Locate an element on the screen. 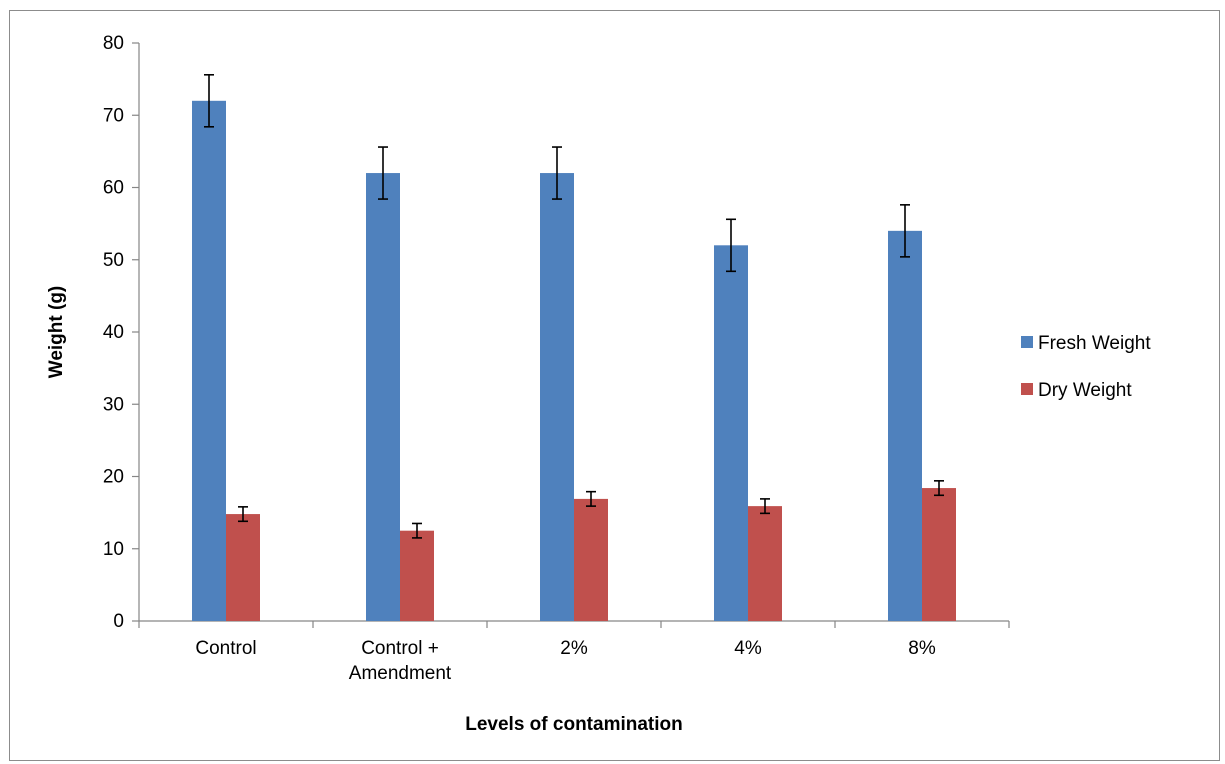  y-tick-label: 0 is located at coordinates (118, 621).